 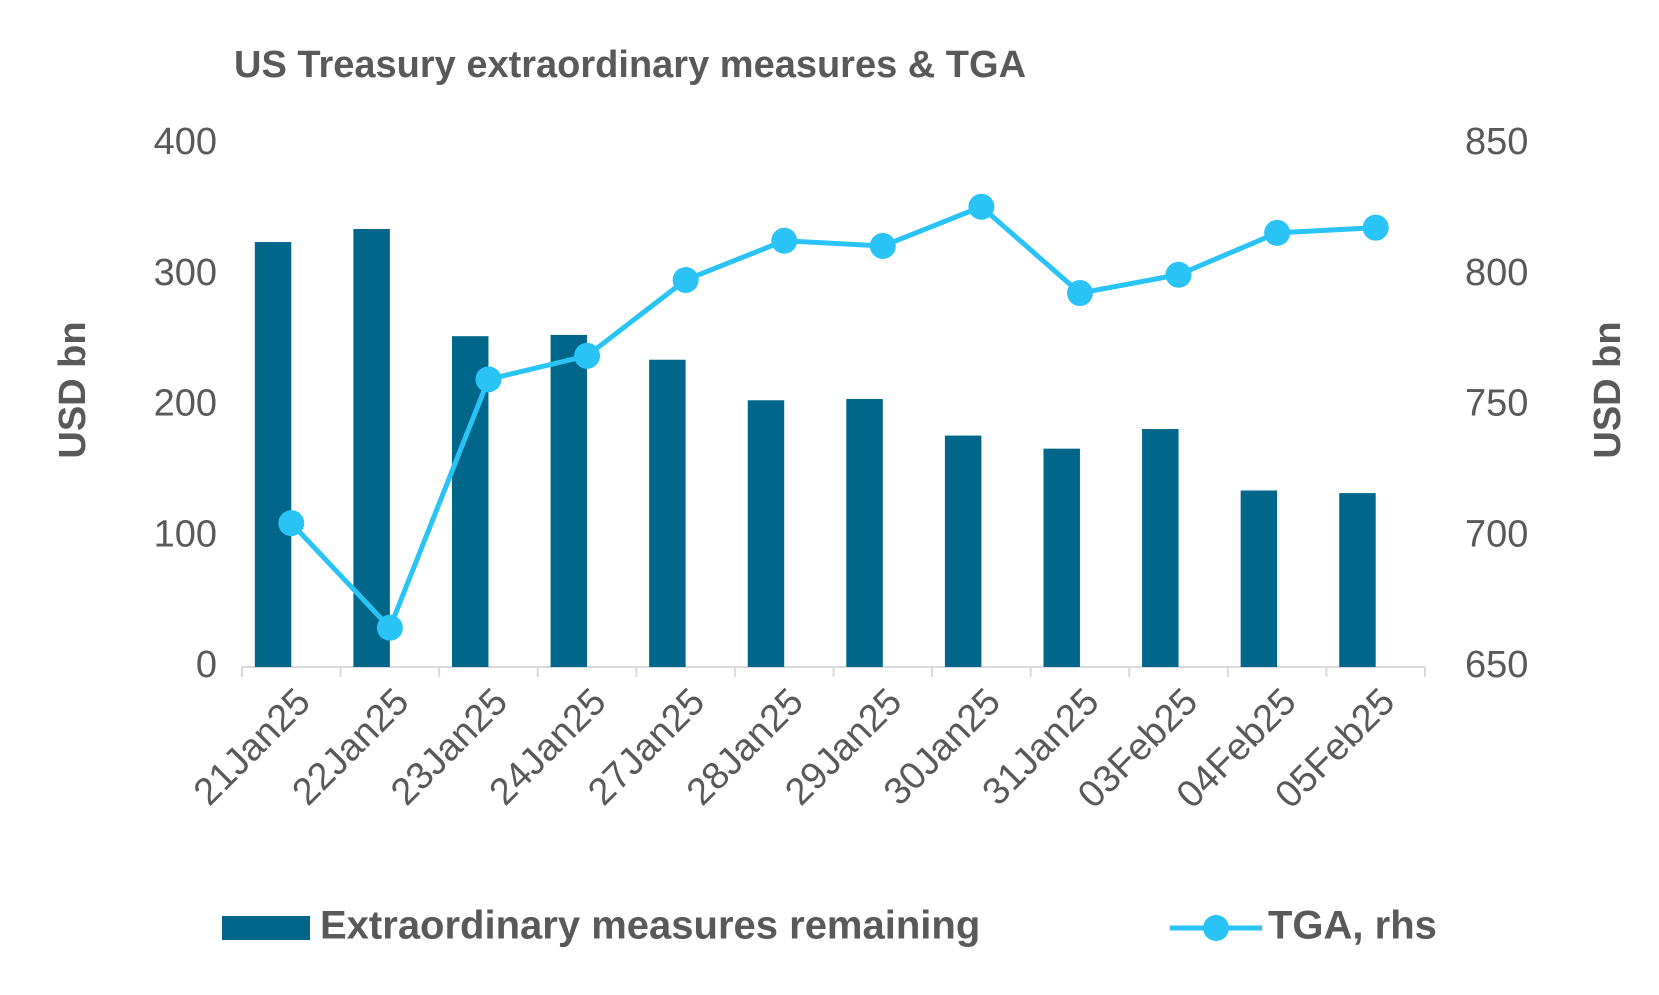 What do you see at coordinates (185, 404) in the screenshot?
I see `y-tick-label: 200` at bounding box center [185, 404].